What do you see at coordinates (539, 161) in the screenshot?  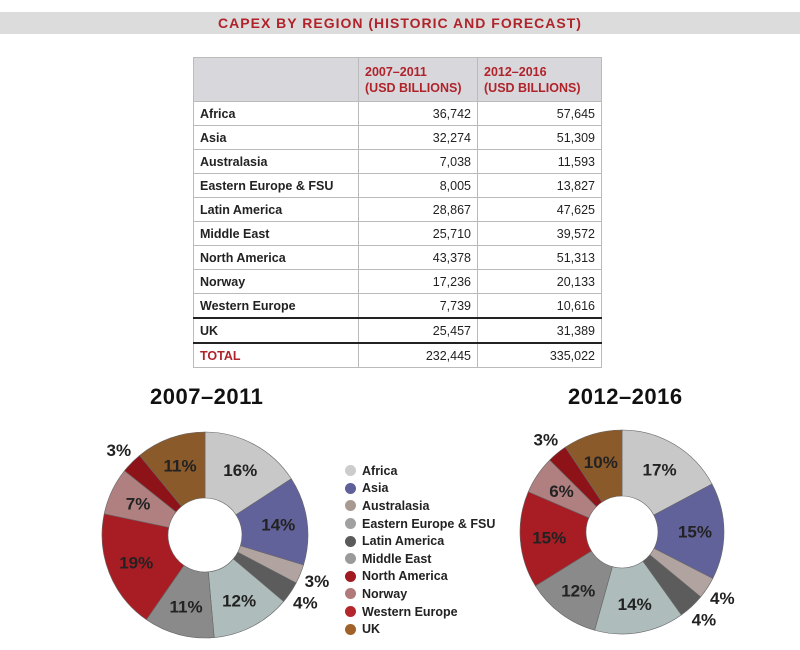 I see `value-cell: 11,593` at bounding box center [539, 161].